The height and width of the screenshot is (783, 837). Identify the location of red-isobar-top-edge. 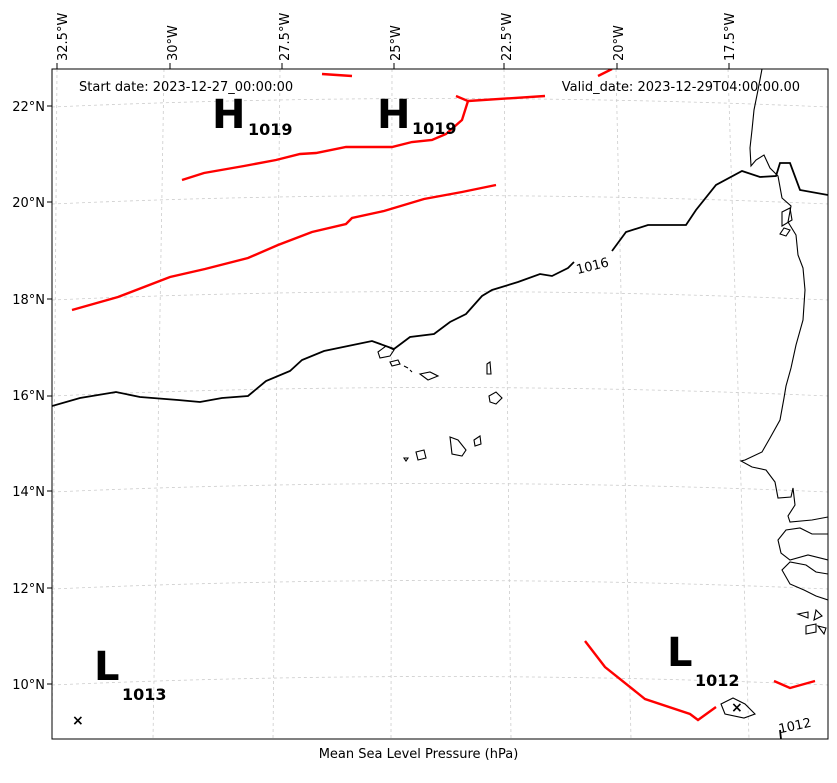
(337, 75).